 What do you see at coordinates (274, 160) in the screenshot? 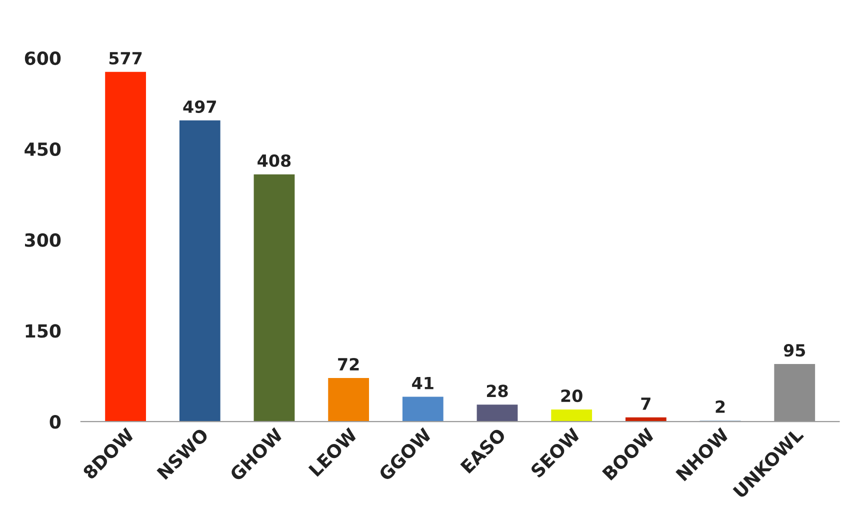
I see `data-label: 408` at bounding box center [274, 160].